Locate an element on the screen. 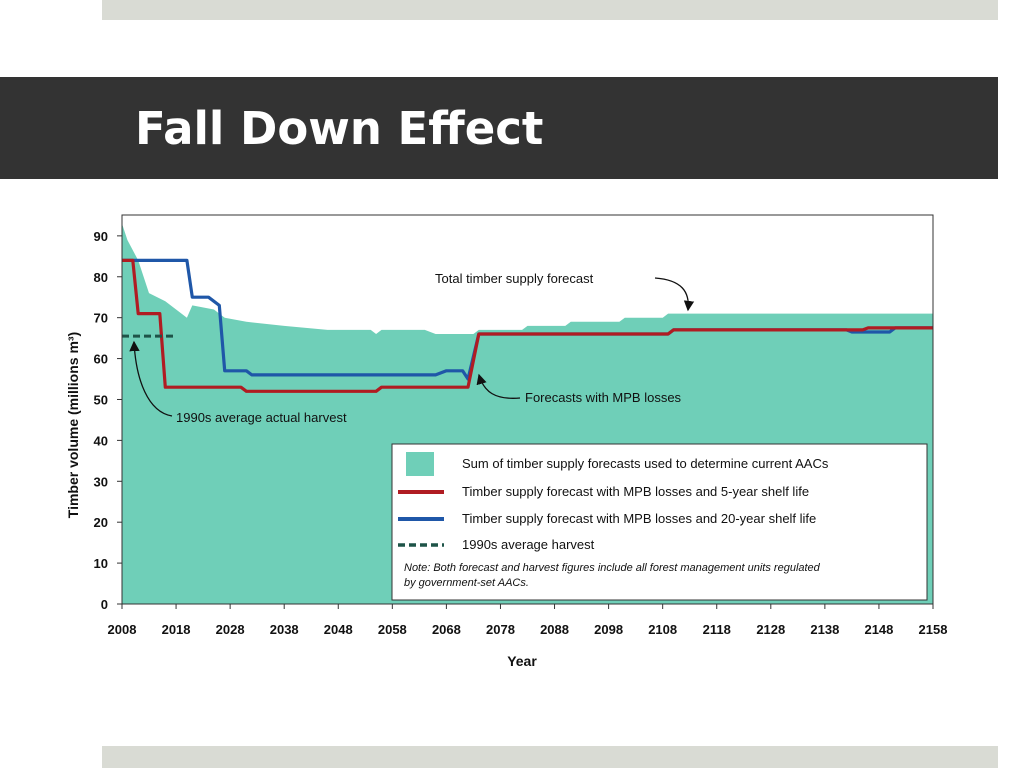 The image size is (1024, 768). legend-swatch-area is located at coordinates (420, 464).